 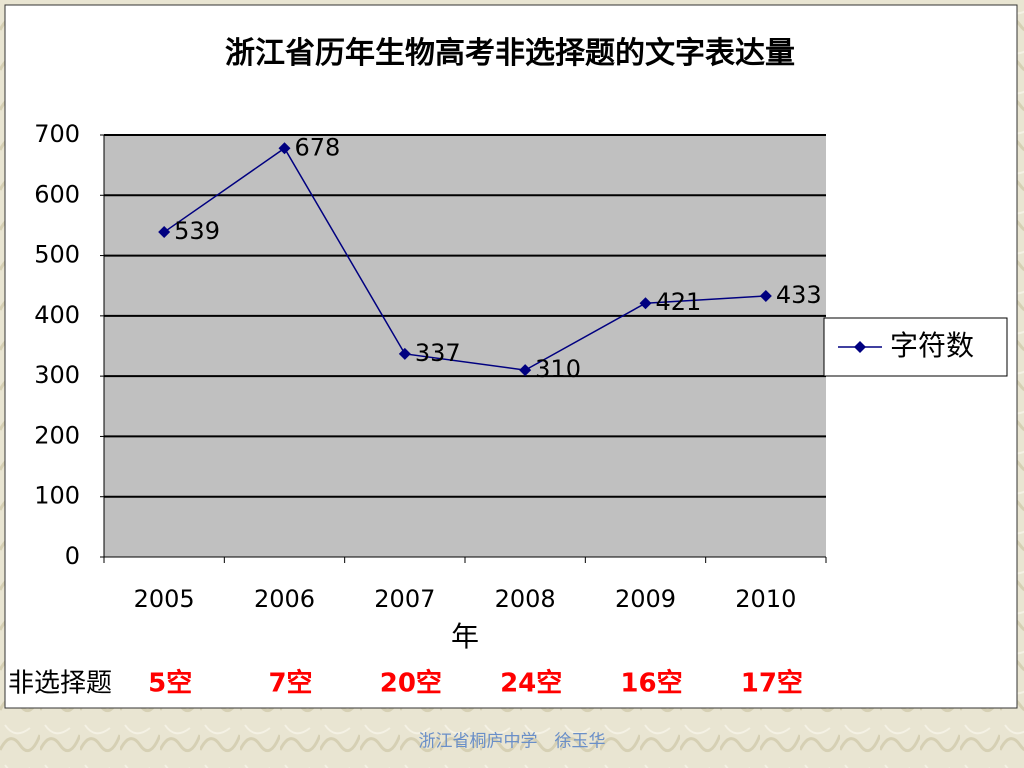 What do you see at coordinates (932, 345) in the screenshot?
I see `legend-label: 字符数` at bounding box center [932, 345].